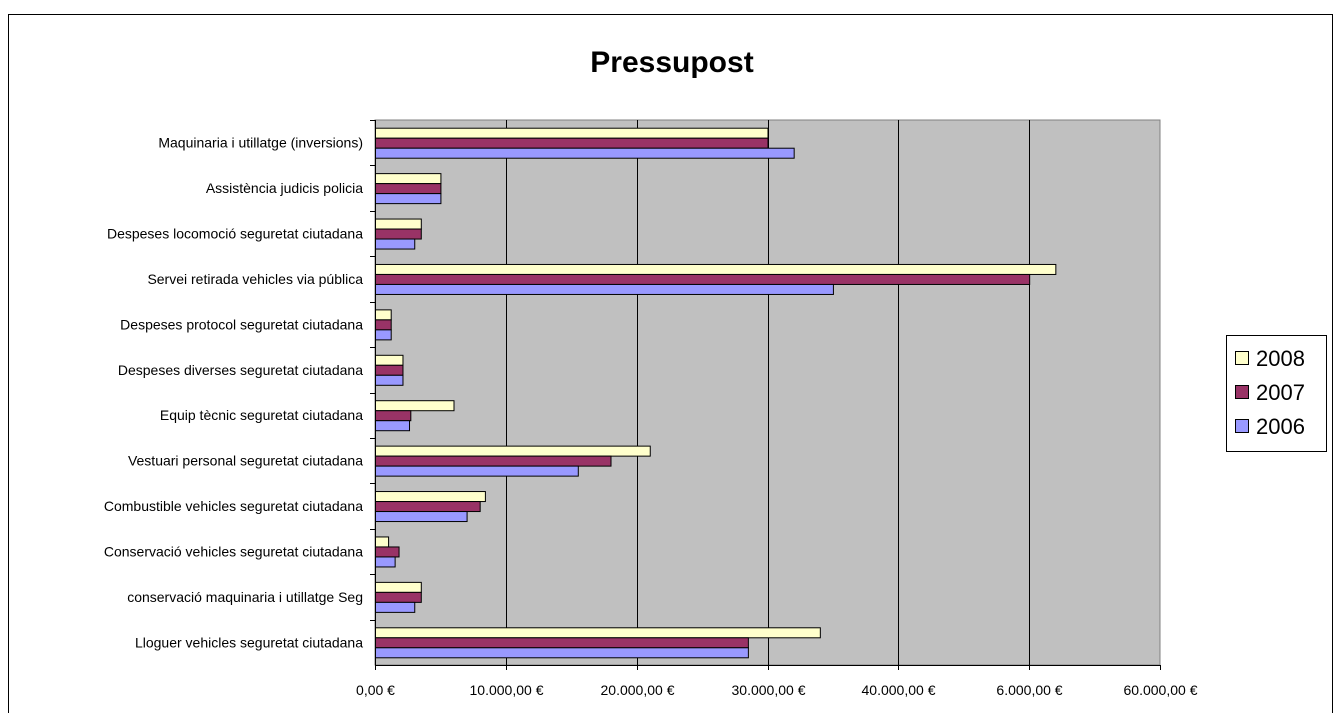 This screenshot has width=1335, height=713. What do you see at coordinates (241, 324) in the screenshot?
I see `category-label: Despeses protocol seguretat ciutadana` at bounding box center [241, 324].